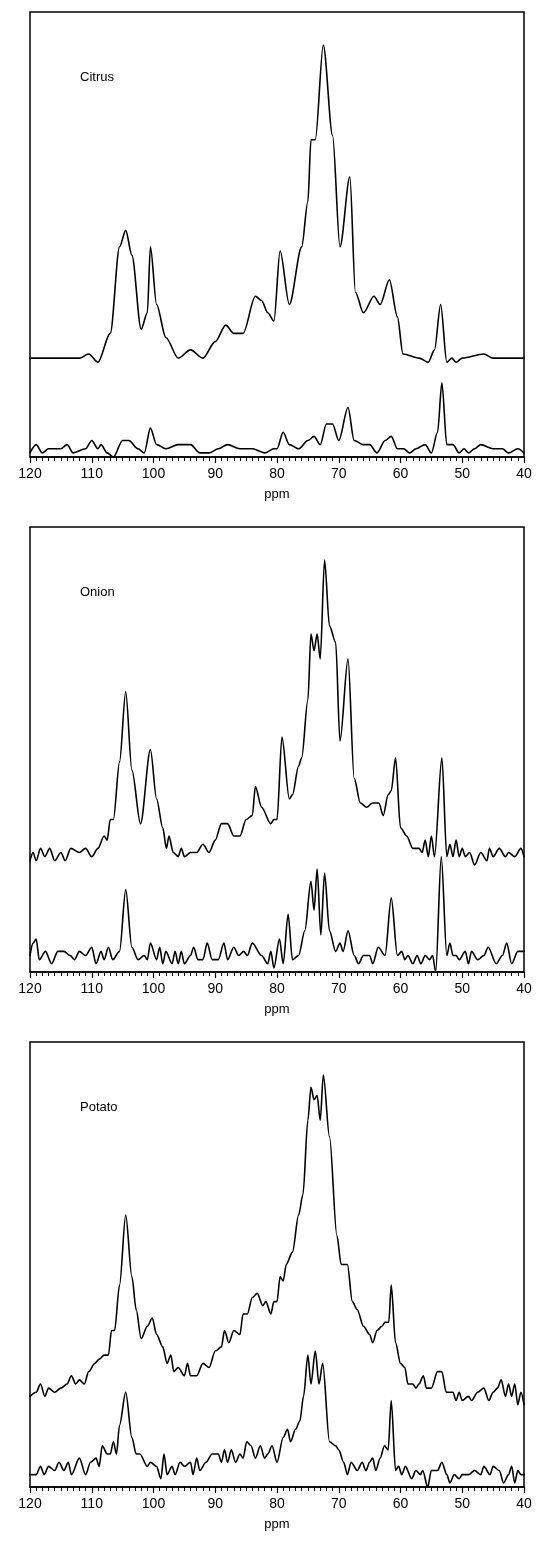  What do you see at coordinates (97, 76) in the screenshot?
I see `annotation: Citrus` at bounding box center [97, 76].